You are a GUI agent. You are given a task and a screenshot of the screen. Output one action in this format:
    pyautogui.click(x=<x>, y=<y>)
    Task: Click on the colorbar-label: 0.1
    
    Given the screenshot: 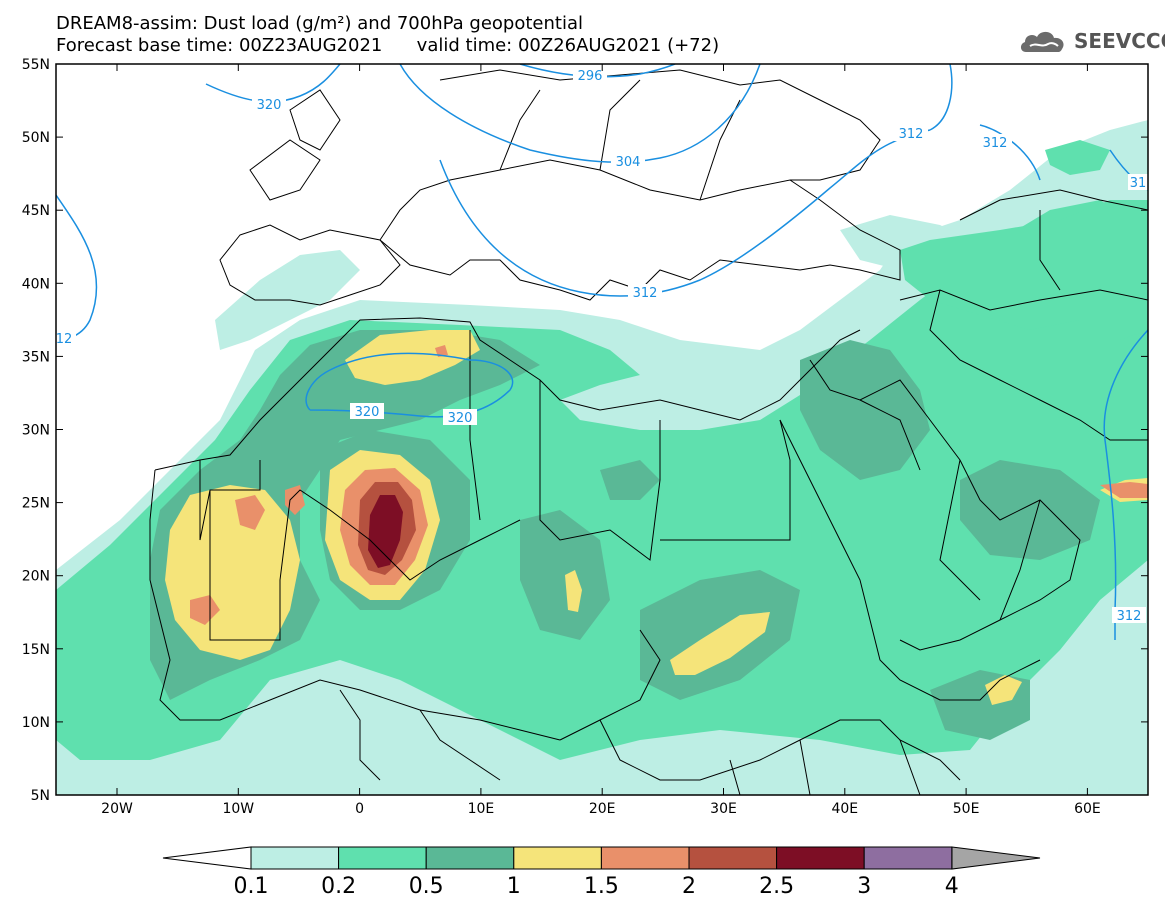 What is the action you would take?
    pyautogui.click(x=251, y=886)
    